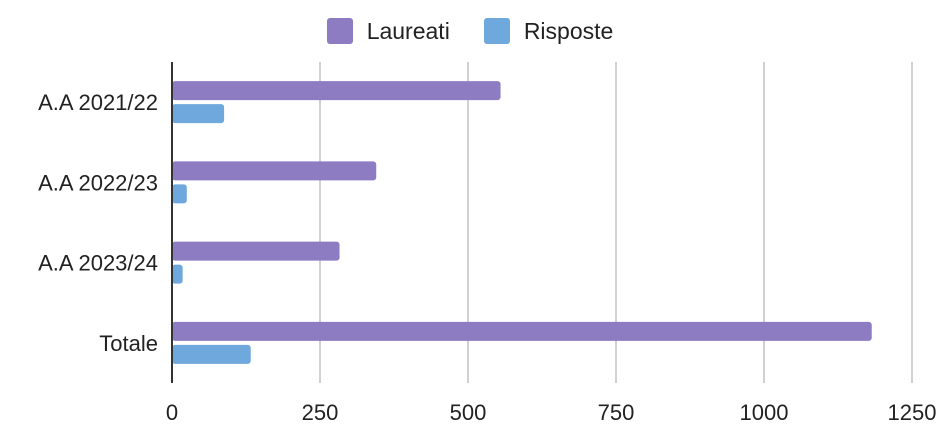 The image size is (940, 435). Describe the element at coordinates (912, 412) in the screenshot. I see `x-tick-label: 1250` at that location.